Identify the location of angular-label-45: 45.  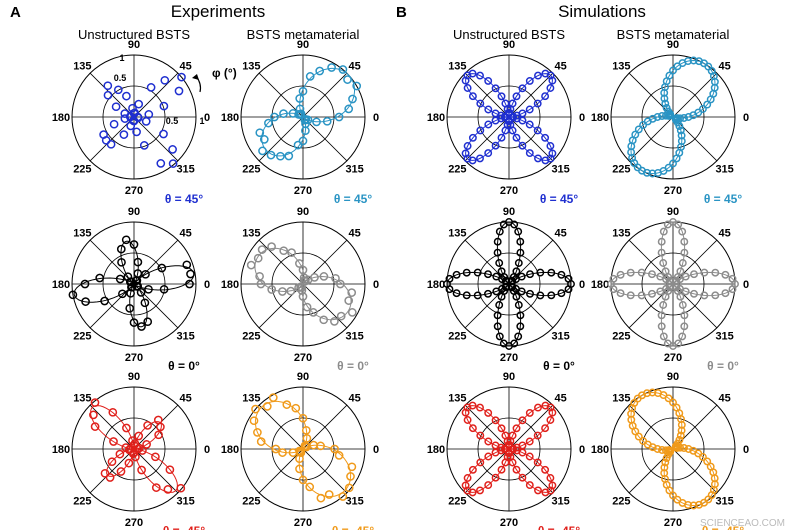
(354, 233).